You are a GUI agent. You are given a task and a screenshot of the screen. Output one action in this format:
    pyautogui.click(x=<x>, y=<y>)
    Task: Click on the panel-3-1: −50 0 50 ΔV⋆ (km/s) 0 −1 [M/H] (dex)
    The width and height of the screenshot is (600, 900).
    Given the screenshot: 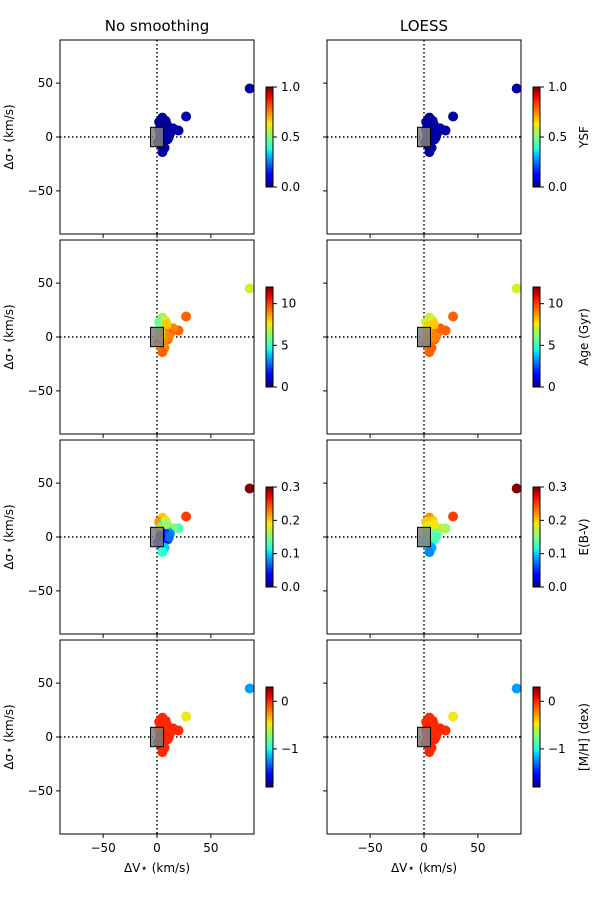 What is the action you would take?
    pyautogui.click(x=457, y=757)
    